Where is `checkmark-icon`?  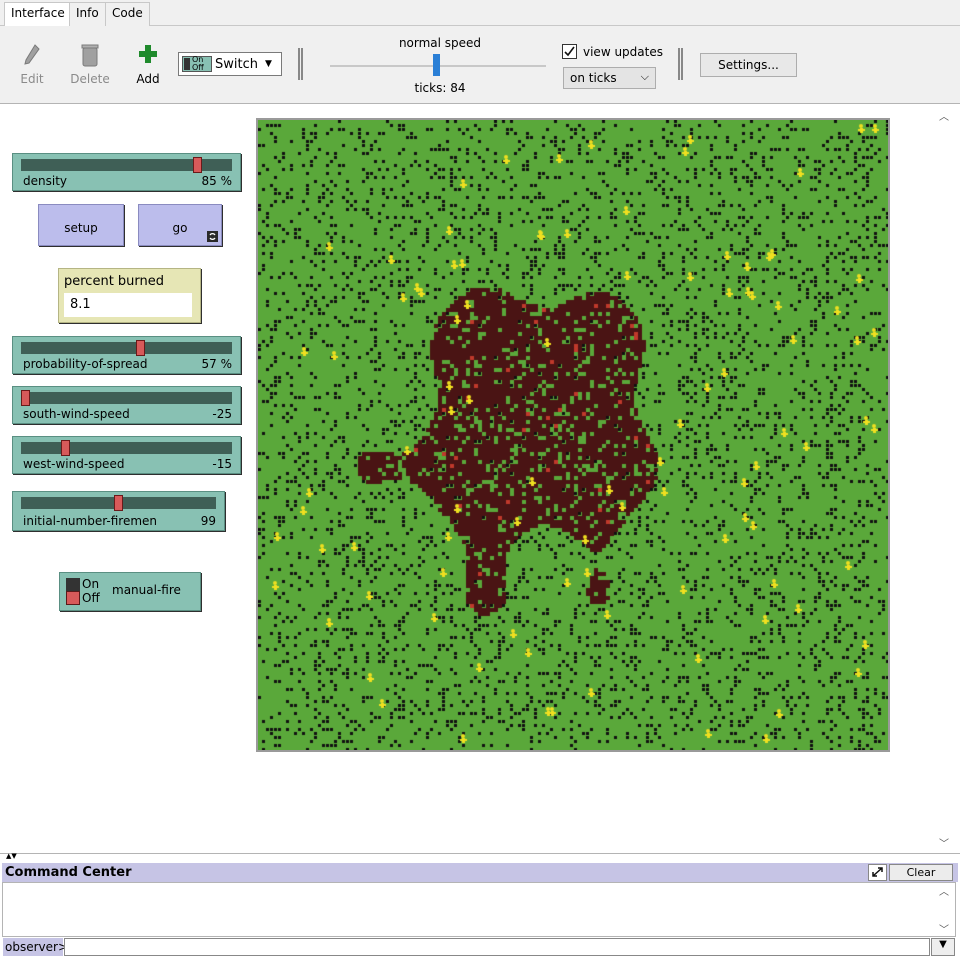
checkmark-icon is located at coordinates (569, 51).